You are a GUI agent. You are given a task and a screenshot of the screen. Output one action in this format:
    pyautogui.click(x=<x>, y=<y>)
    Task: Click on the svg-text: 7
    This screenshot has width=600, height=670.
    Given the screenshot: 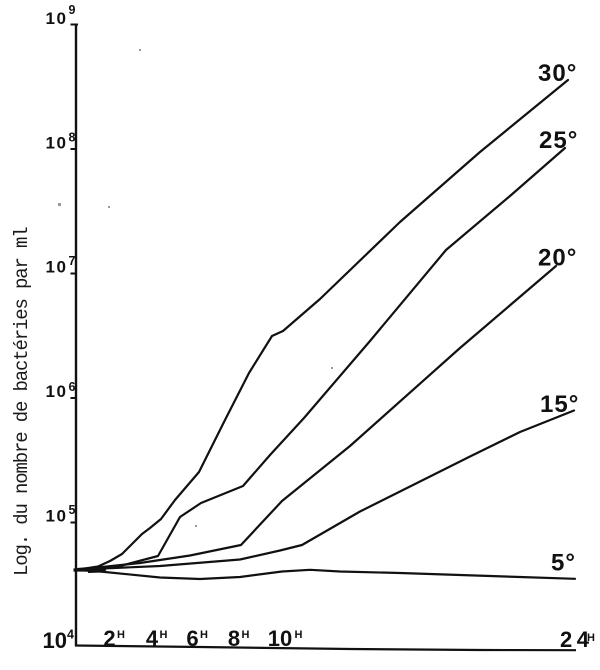 What is the action you would take?
    pyautogui.click(x=72, y=261)
    